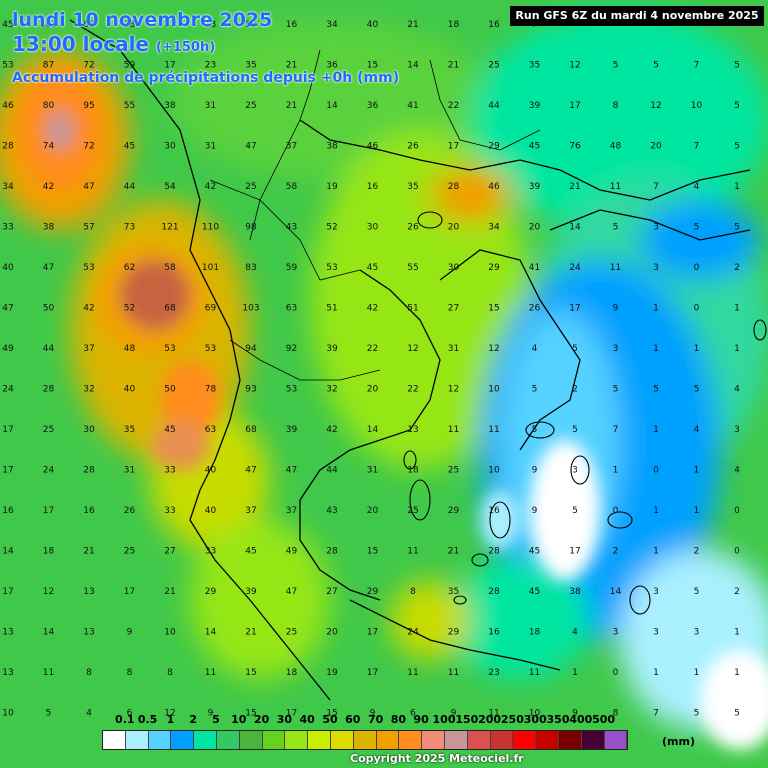 The height and width of the screenshot is (768, 768). What do you see at coordinates (49, 228) in the screenshot?
I see `grid-value: 38` at bounding box center [49, 228].